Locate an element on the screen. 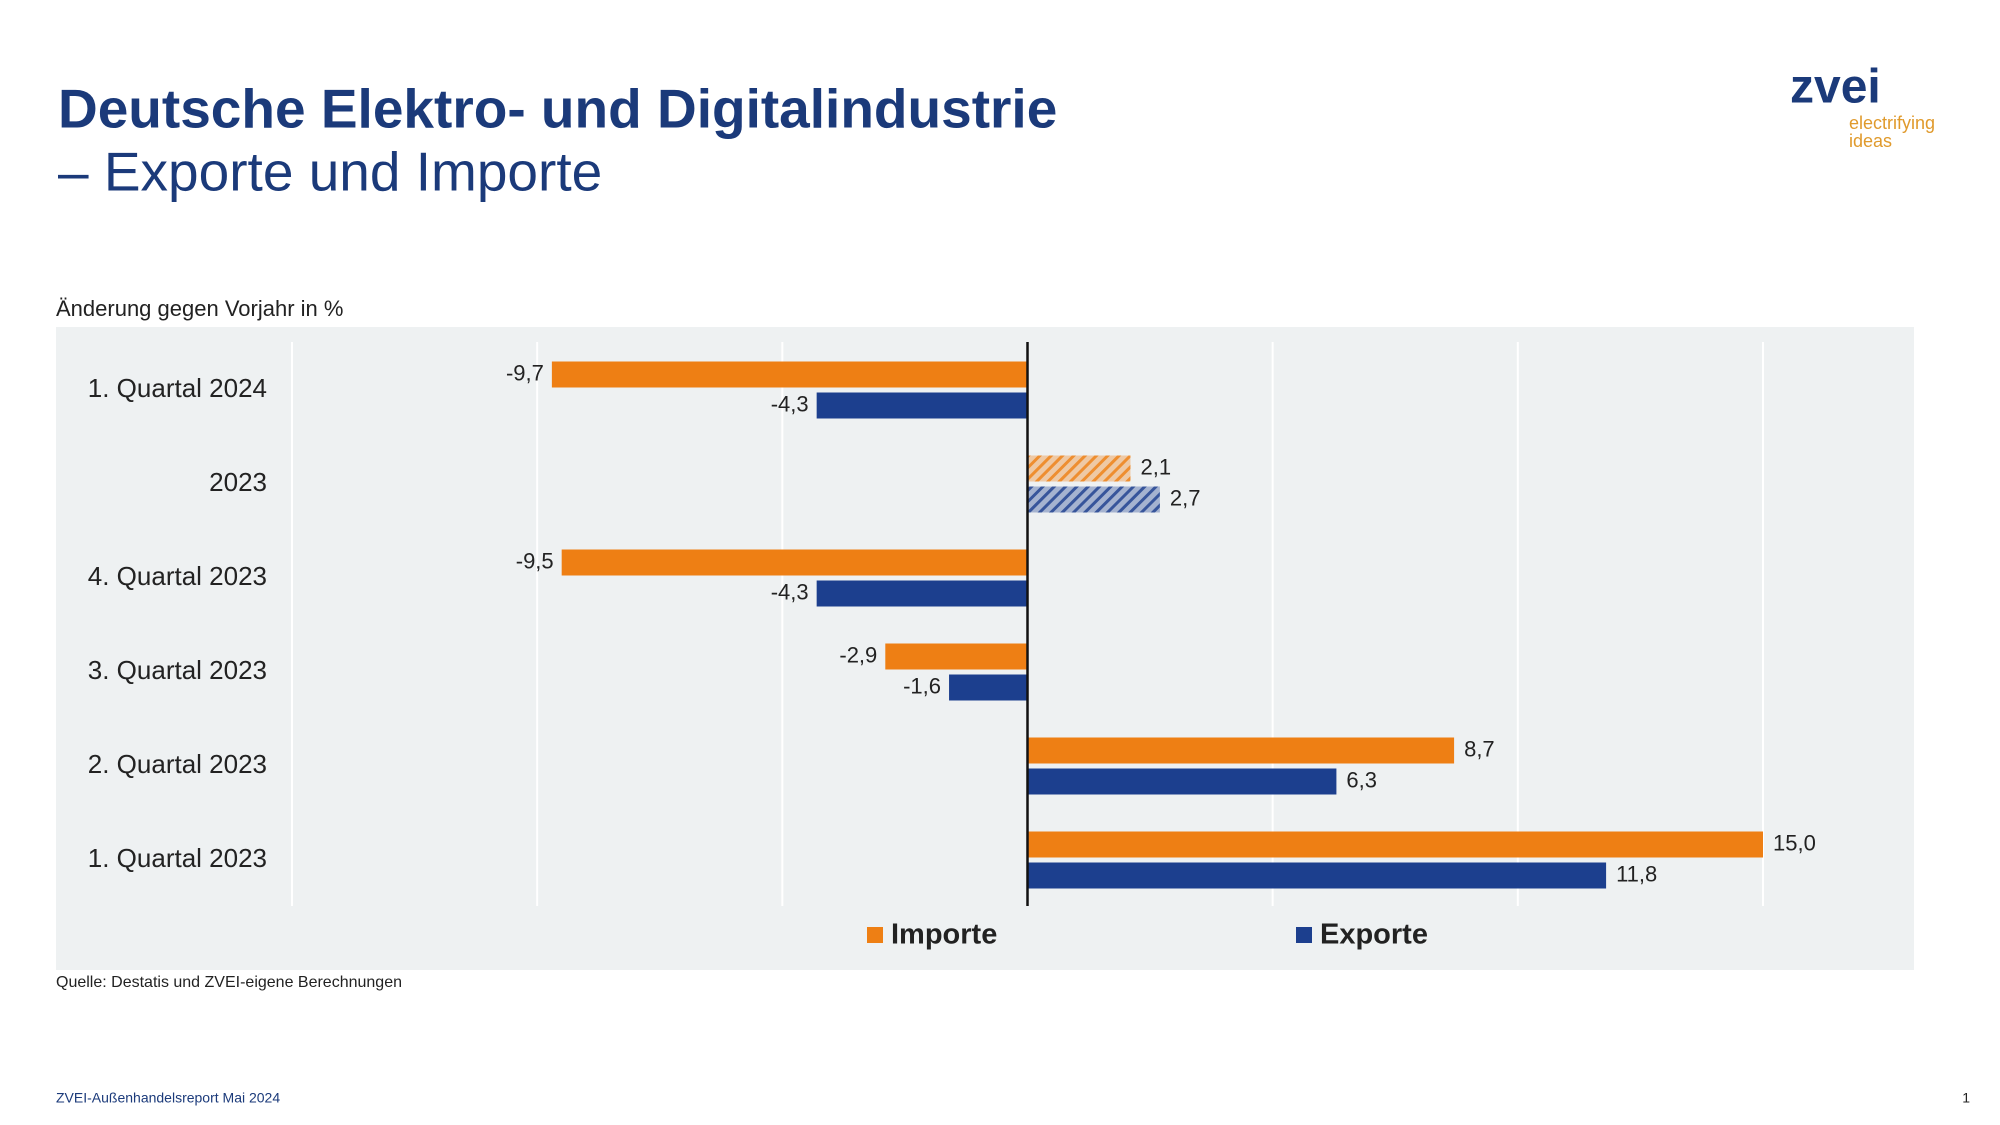  value-label: -9,5 is located at coordinates (535, 560).